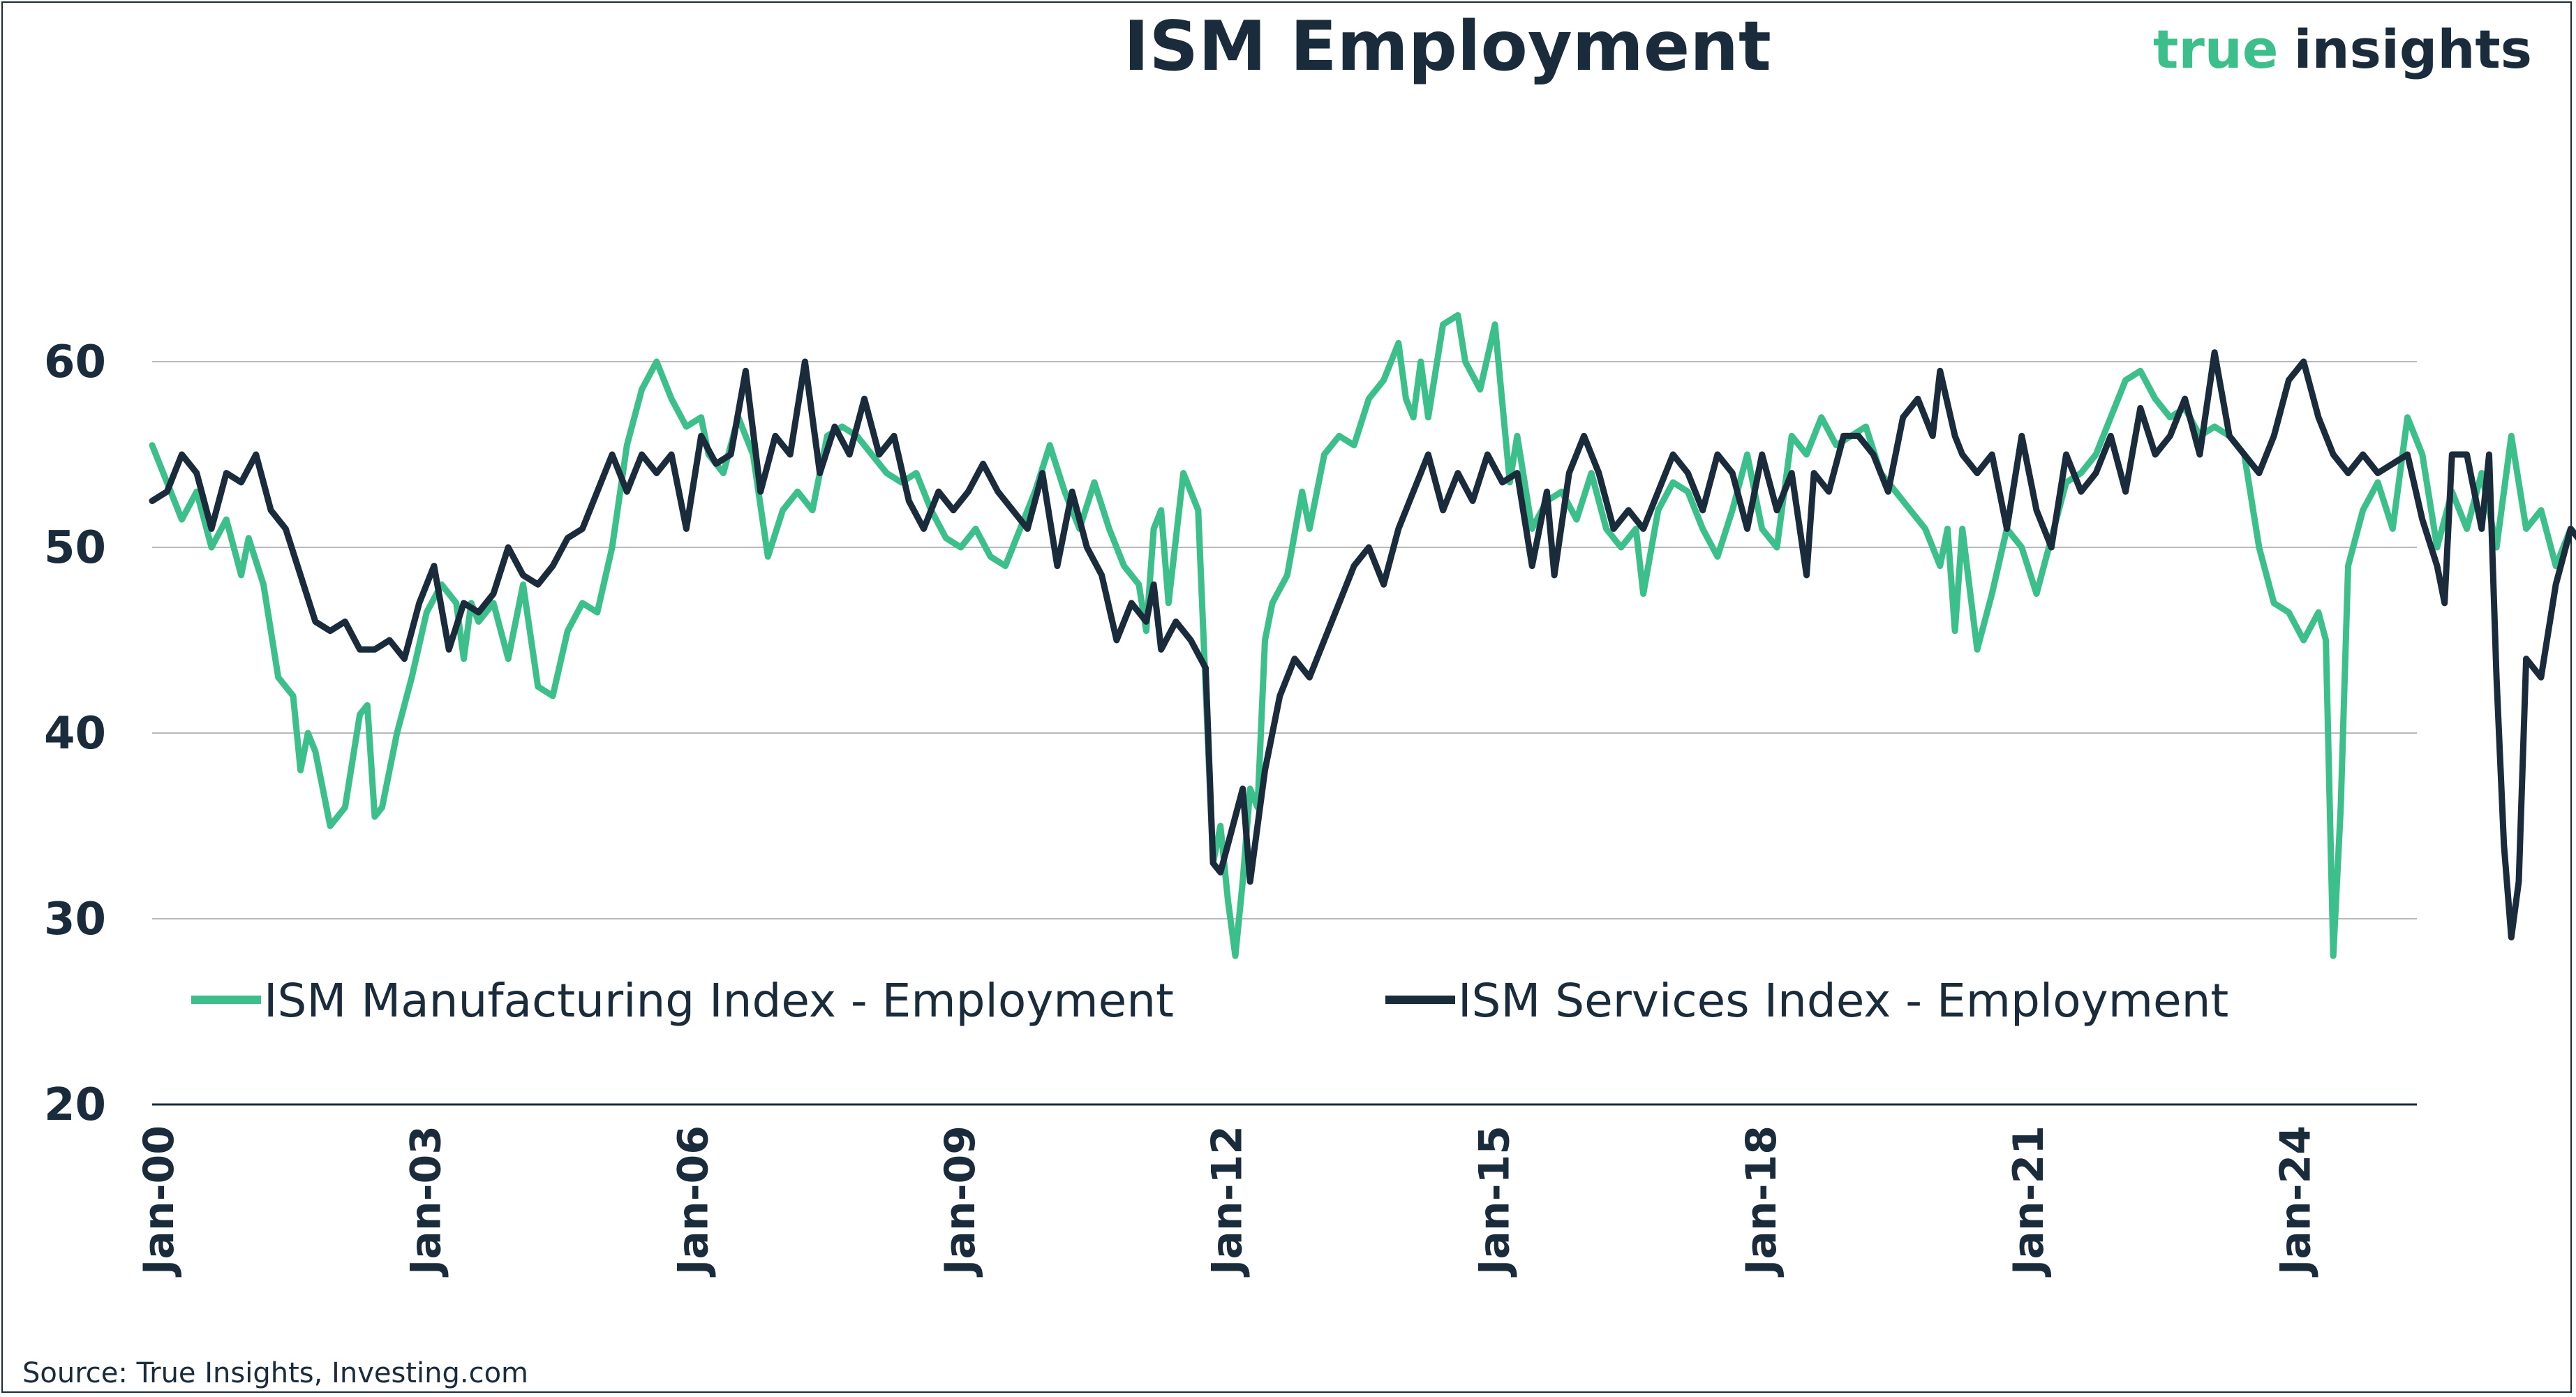  I want to click on y-tick-label: 40, so click(75, 734).